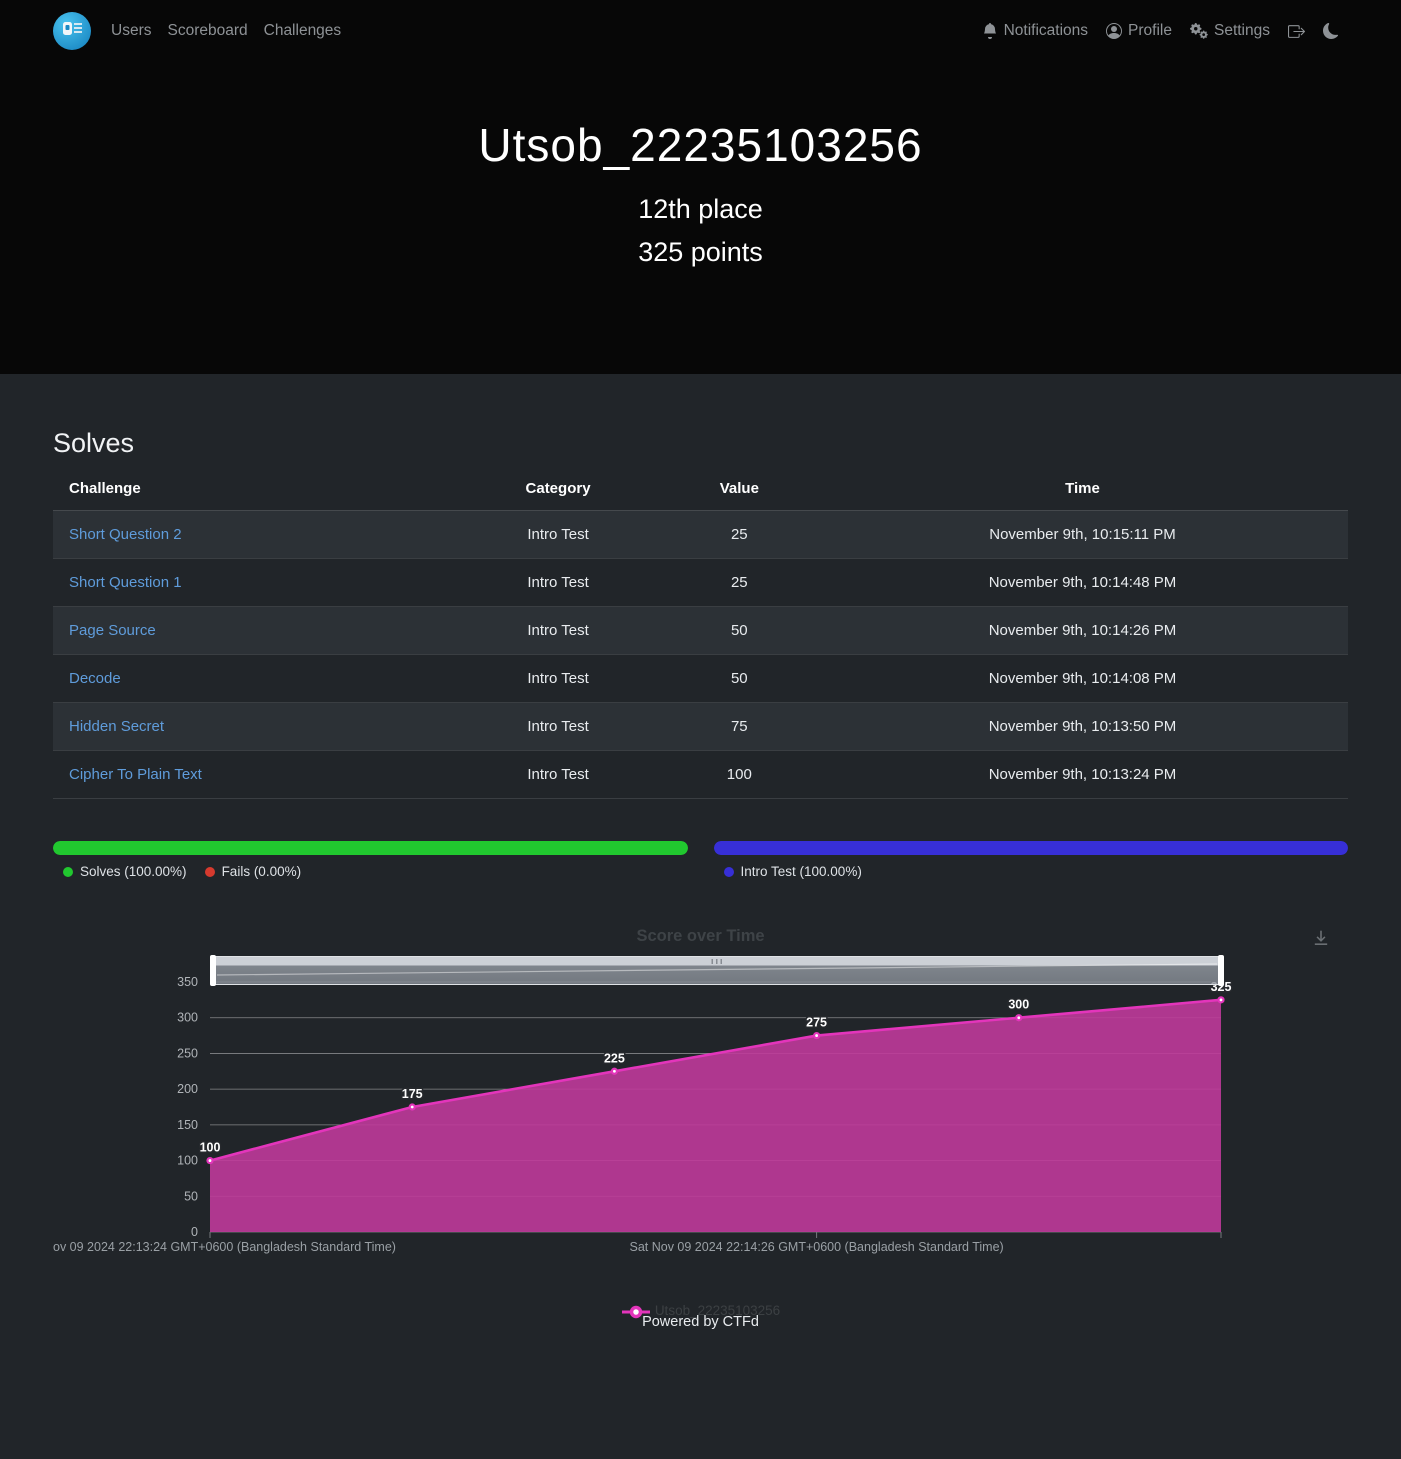  I want to click on header-value: Value, so click(739, 489).